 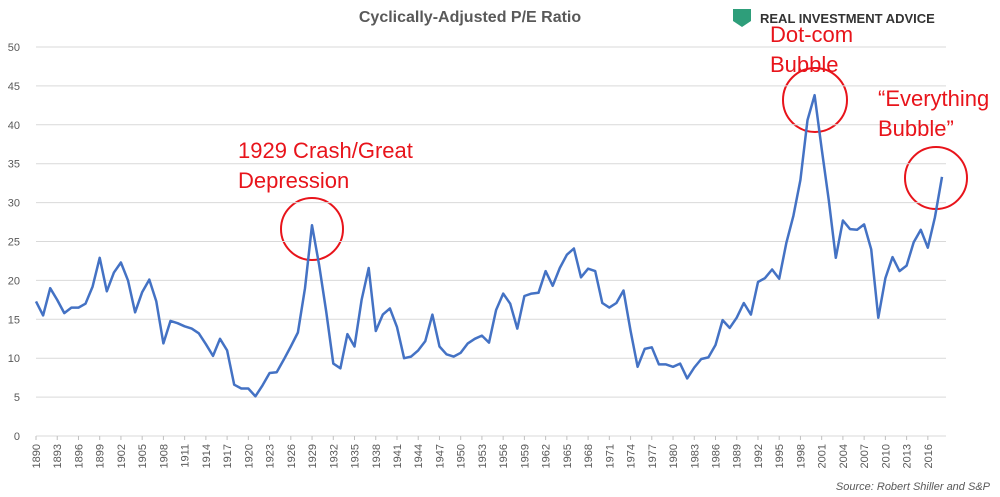 What do you see at coordinates (547, 456) in the screenshot?
I see `x-tick-label: 1962` at bounding box center [547, 456].